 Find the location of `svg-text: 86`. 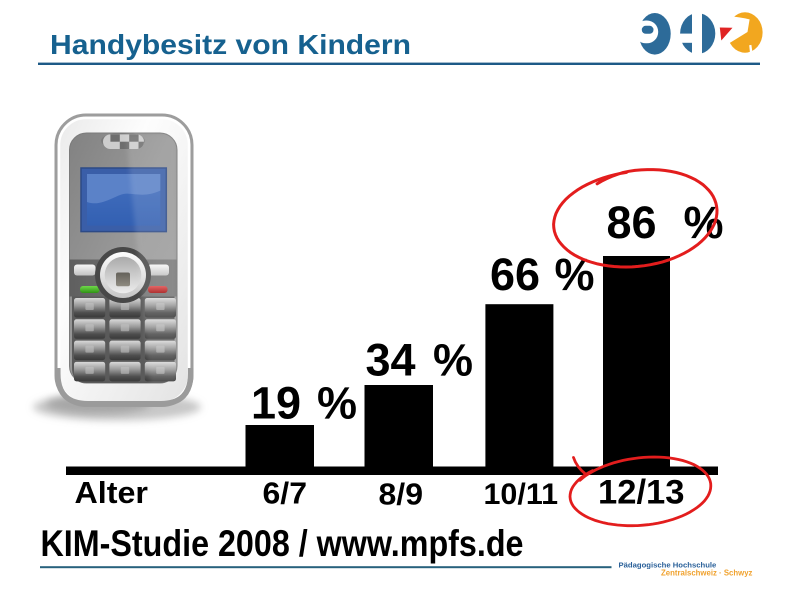

svg-text: 86 is located at coordinates (632, 222).